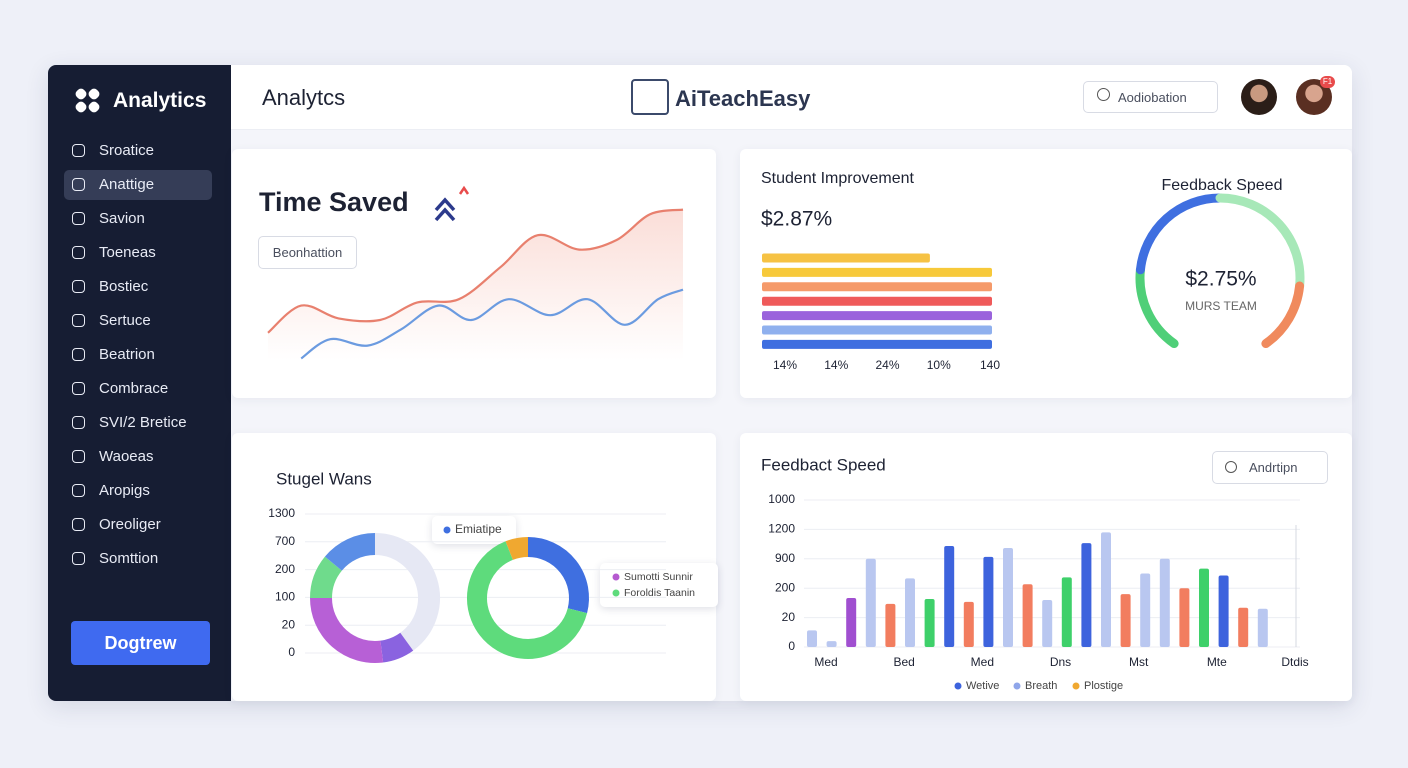 The image size is (1408, 768). Describe the element at coordinates (1139, 662) in the screenshot. I see `x-tick-label: Mst` at that location.